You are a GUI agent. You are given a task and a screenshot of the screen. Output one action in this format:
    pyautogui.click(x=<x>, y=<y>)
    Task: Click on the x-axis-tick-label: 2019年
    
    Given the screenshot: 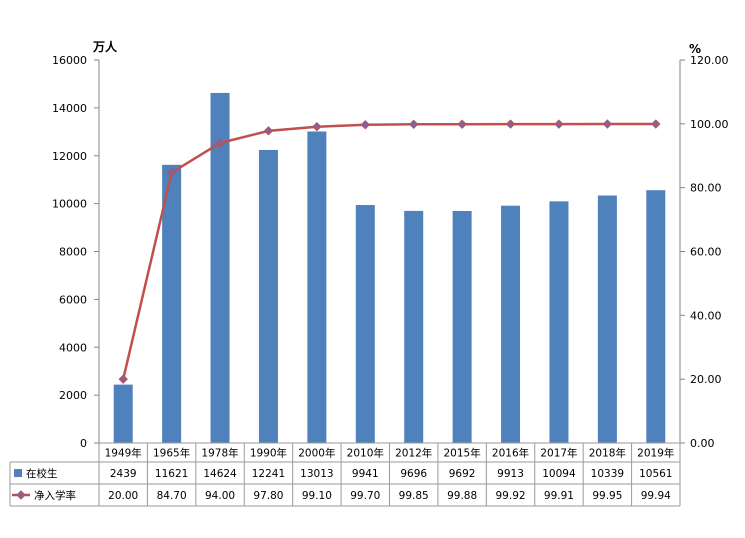 What is the action you would take?
    pyautogui.click(x=655, y=453)
    